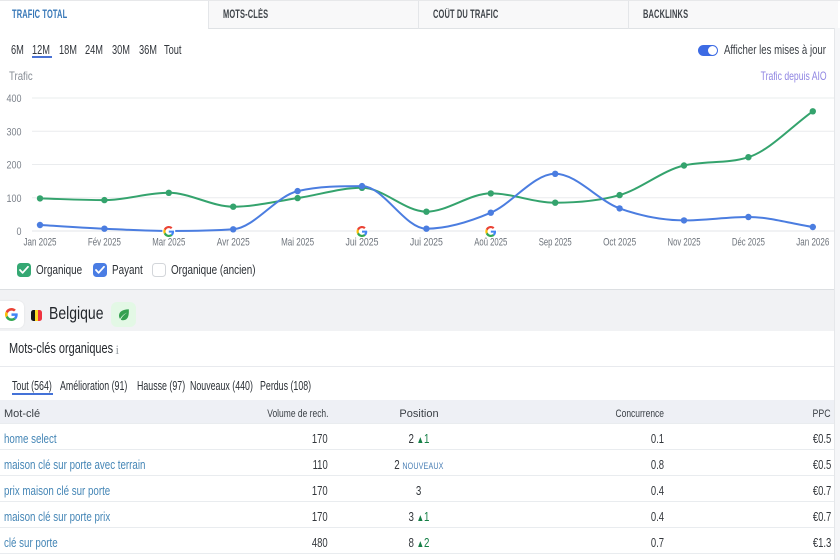 This screenshot has height=560, width=840. I want to click on svg-text: 100, so click(14, 199).